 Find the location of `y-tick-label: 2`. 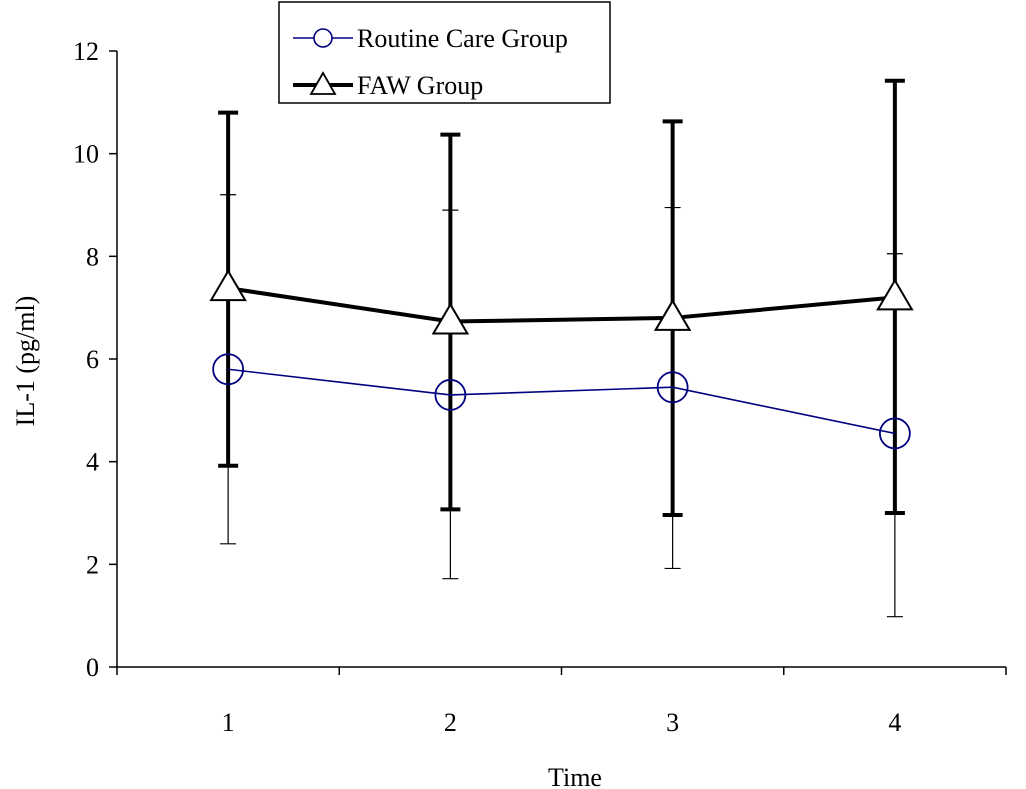

y-tick-label: 2 is located at coordinates (92, 564).